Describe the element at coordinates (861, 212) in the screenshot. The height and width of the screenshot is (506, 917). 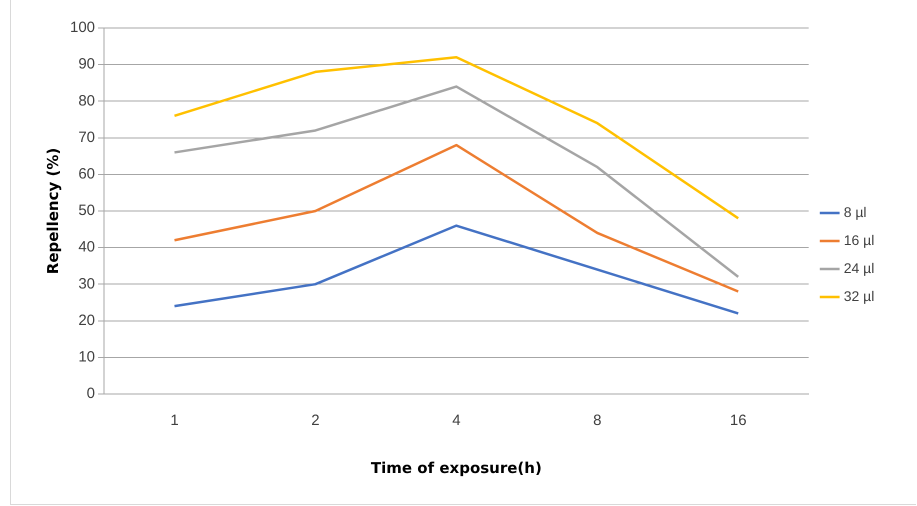
I see `legend-label: 8 µl` at that location.